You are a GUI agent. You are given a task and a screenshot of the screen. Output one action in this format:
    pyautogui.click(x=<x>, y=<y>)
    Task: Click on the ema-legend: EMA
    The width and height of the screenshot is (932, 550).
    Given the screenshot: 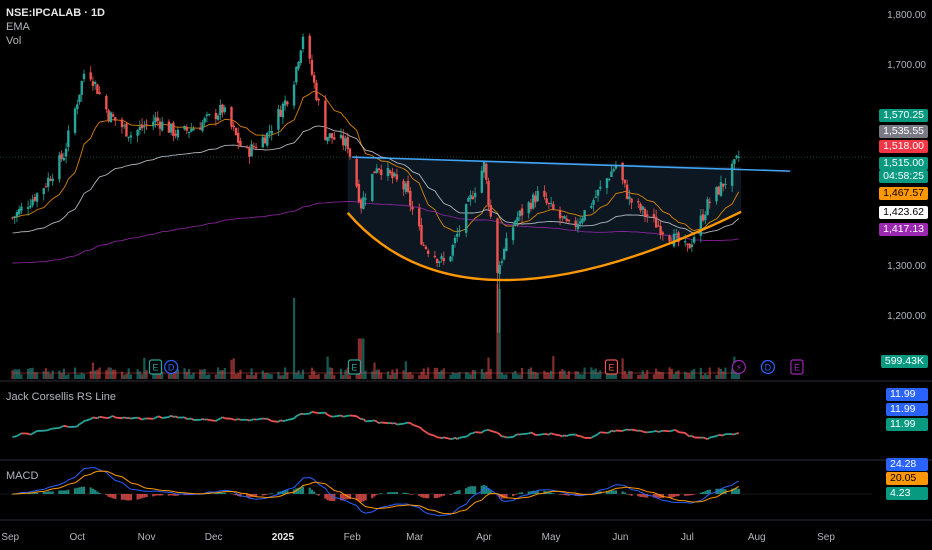 What is the action you would take?
    pyautogui.click(x=18, y=27)
    